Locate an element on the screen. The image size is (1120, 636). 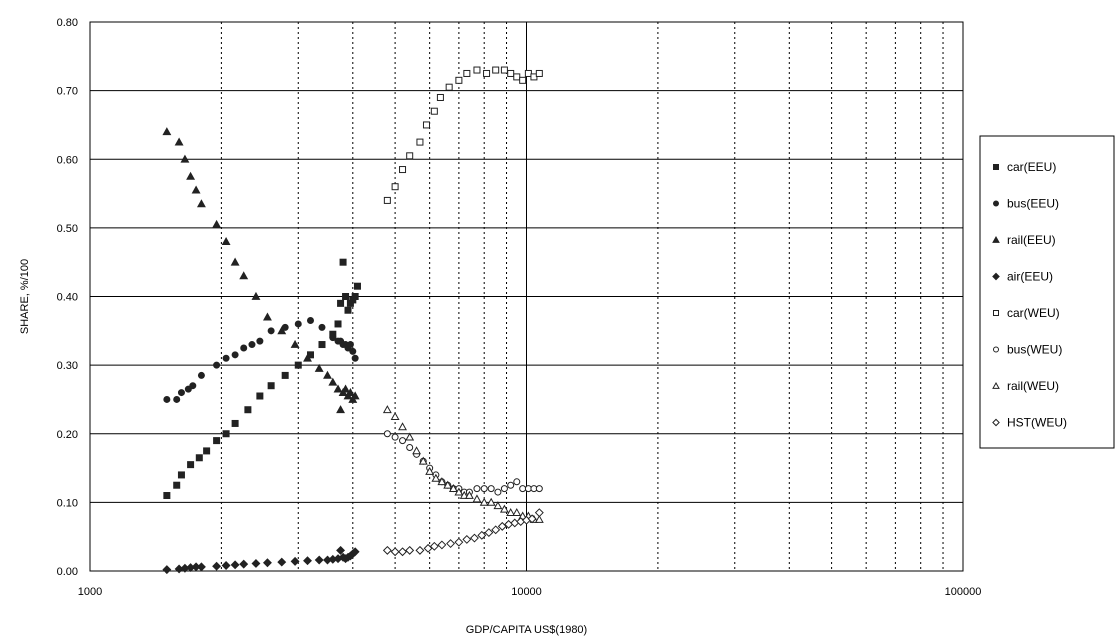
series-buseeu is located at coordinates (261, 360).